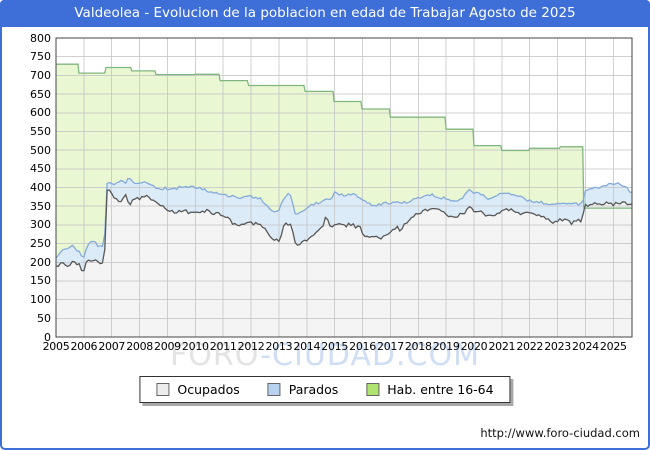 Image resolution: width=650 pixels, height=450 pixels. I want to click on x-tick-label: 2017, so click(390, 346).